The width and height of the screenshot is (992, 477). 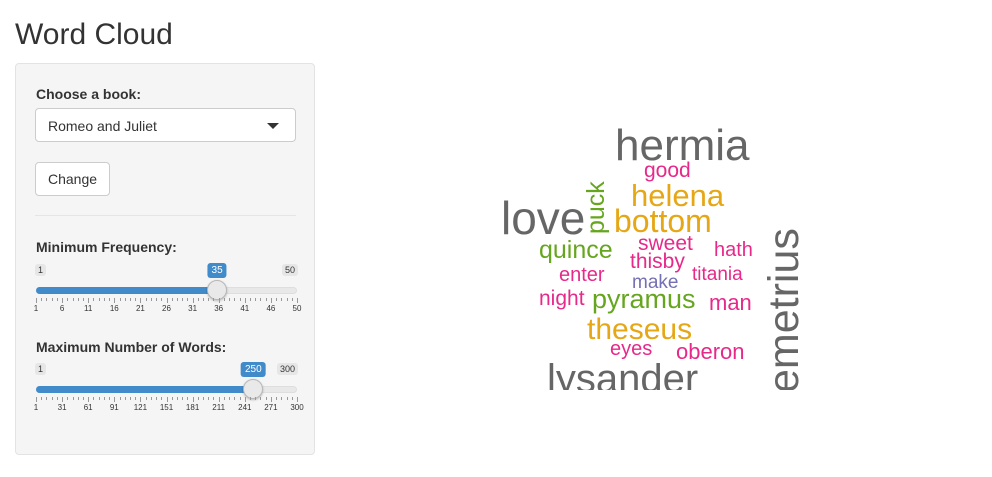 What do you see at coordinates (89, 94) in the screenshot?
I see `book-select-label: Choose a book:` at bounding box center [89, 94].